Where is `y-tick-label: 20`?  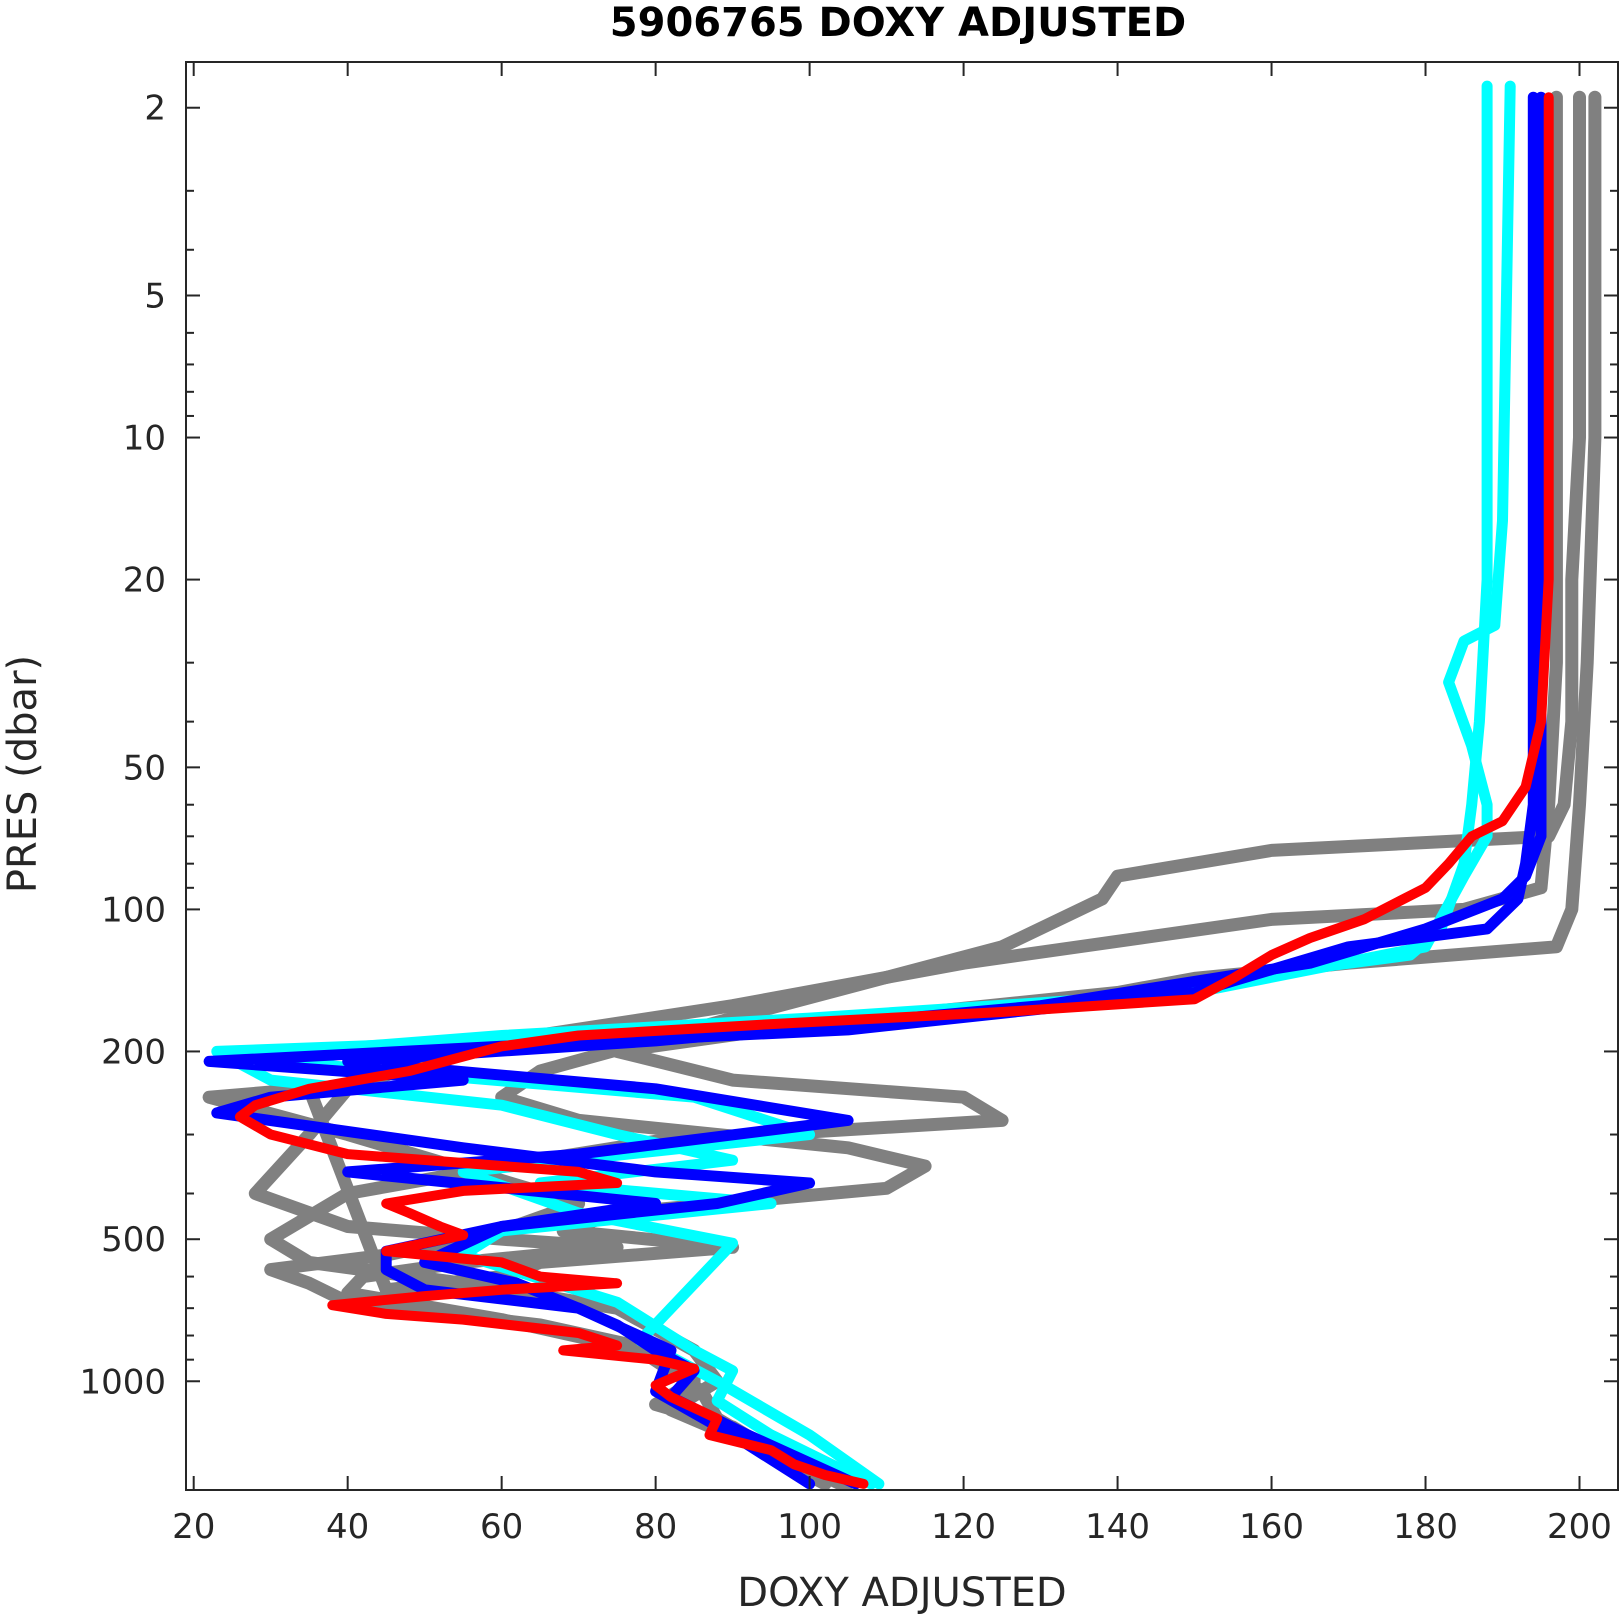
y-tick-label: 20 is located at coordinates (144, 581).